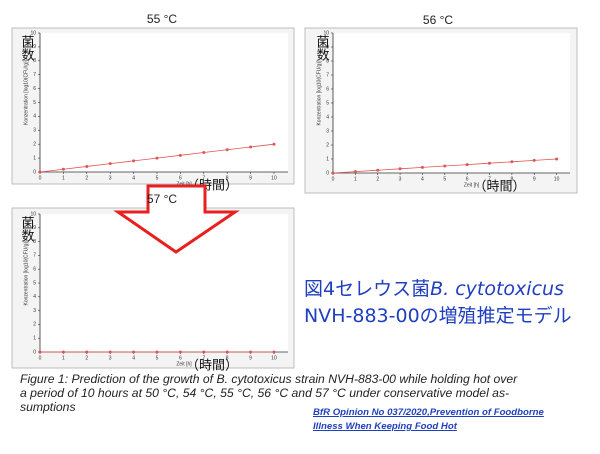  I want to click on source-line: Illness When Keeping Food Hot, so click(385, 426).